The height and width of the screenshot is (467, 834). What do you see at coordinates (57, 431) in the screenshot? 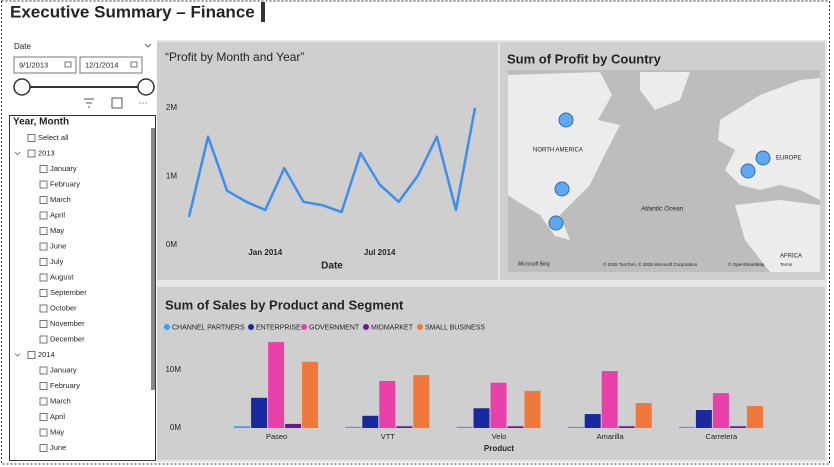
I see `list-item: May` at bounding box center [57, 431].